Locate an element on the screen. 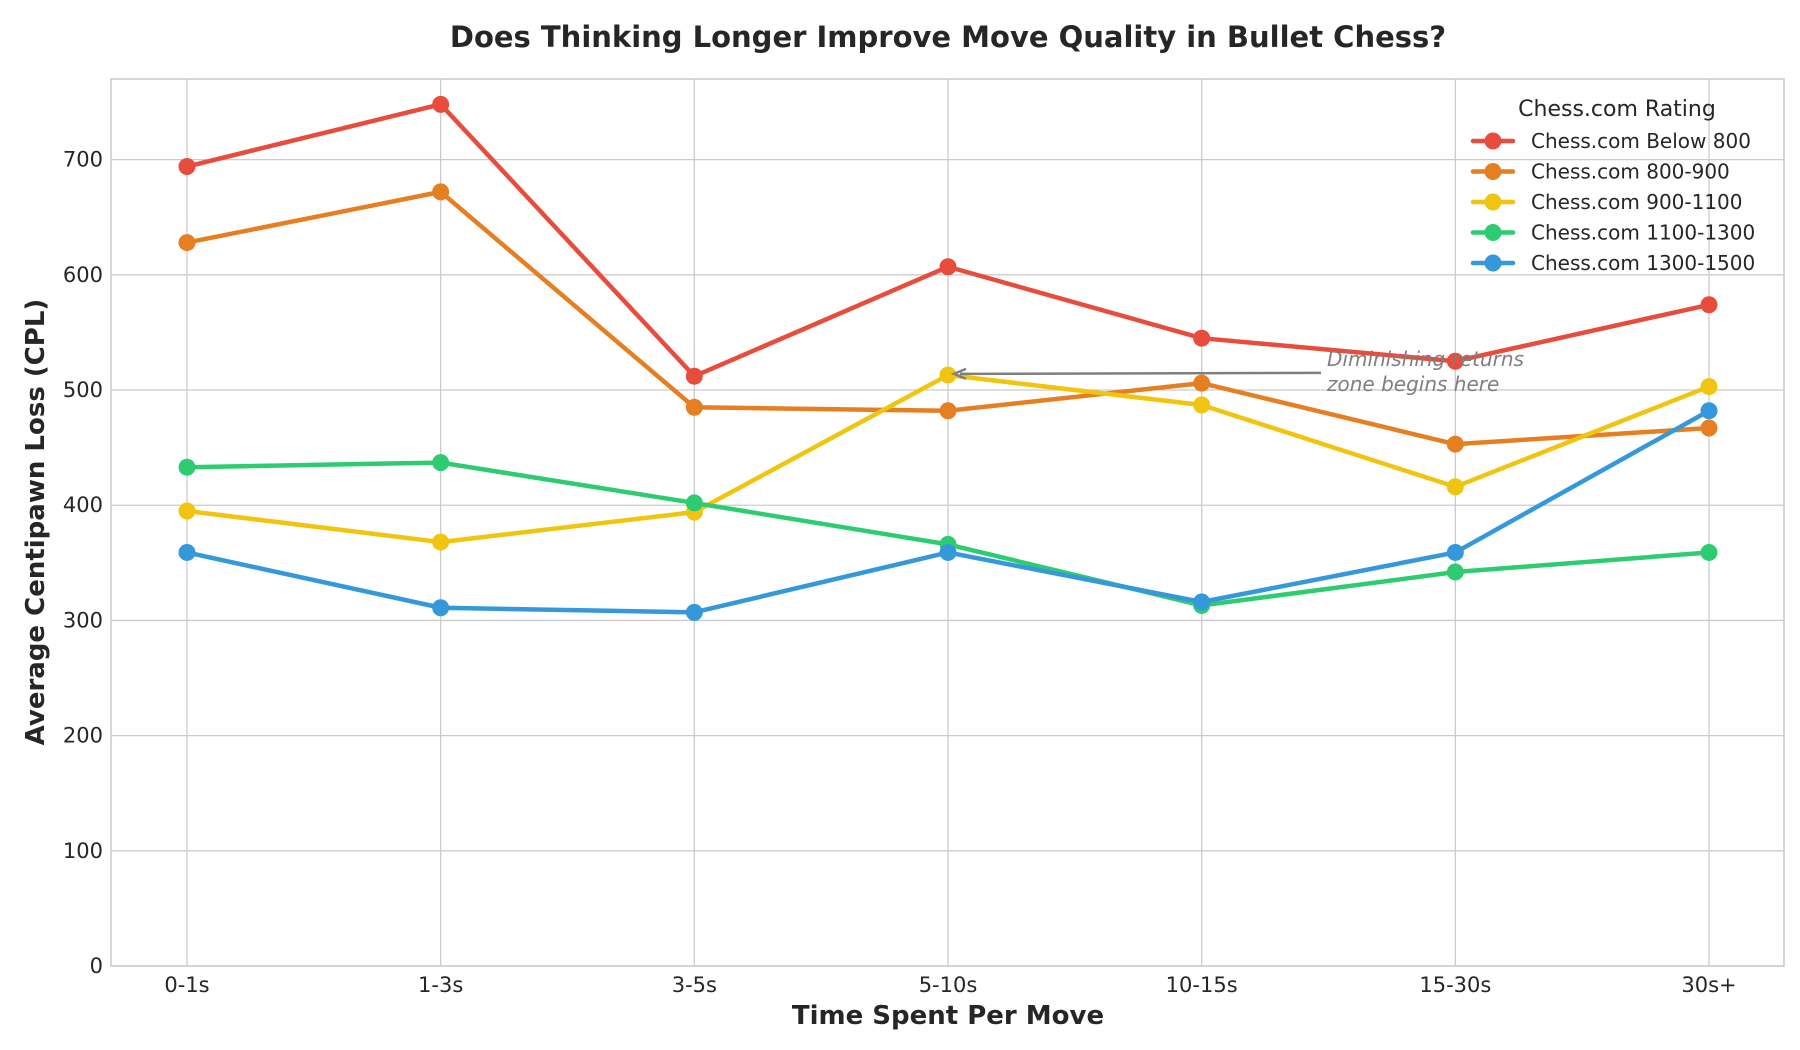 This screenshot has height=1050, width=1800. y-tick-label: 600 is located at coordinates (83, 275).